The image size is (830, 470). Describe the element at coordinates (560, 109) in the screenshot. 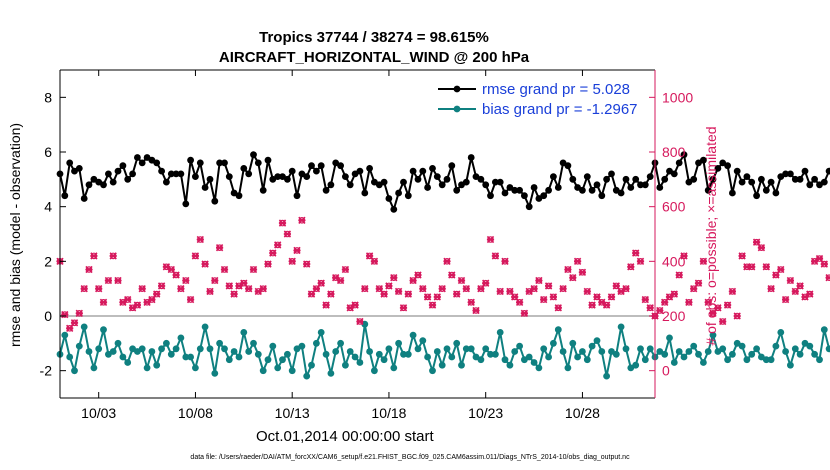

I see `legend-bias-label: bias grand pr = -1.2967` at that location.